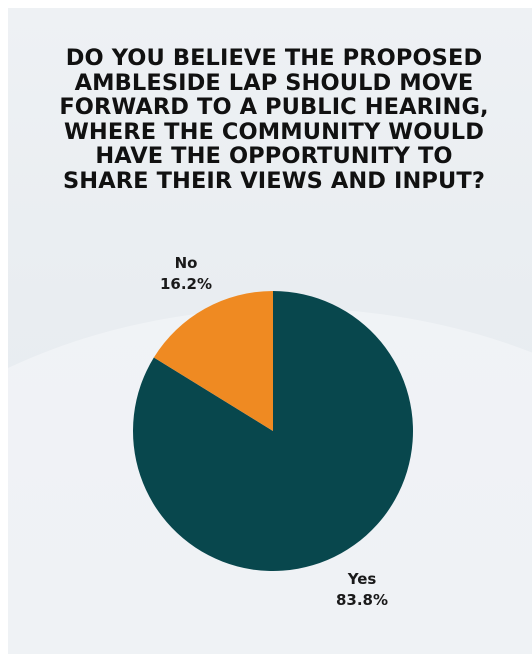  Describe the element at coordinates (186, 263) in the screenshot. I see `slice-label-no: No` at that location.